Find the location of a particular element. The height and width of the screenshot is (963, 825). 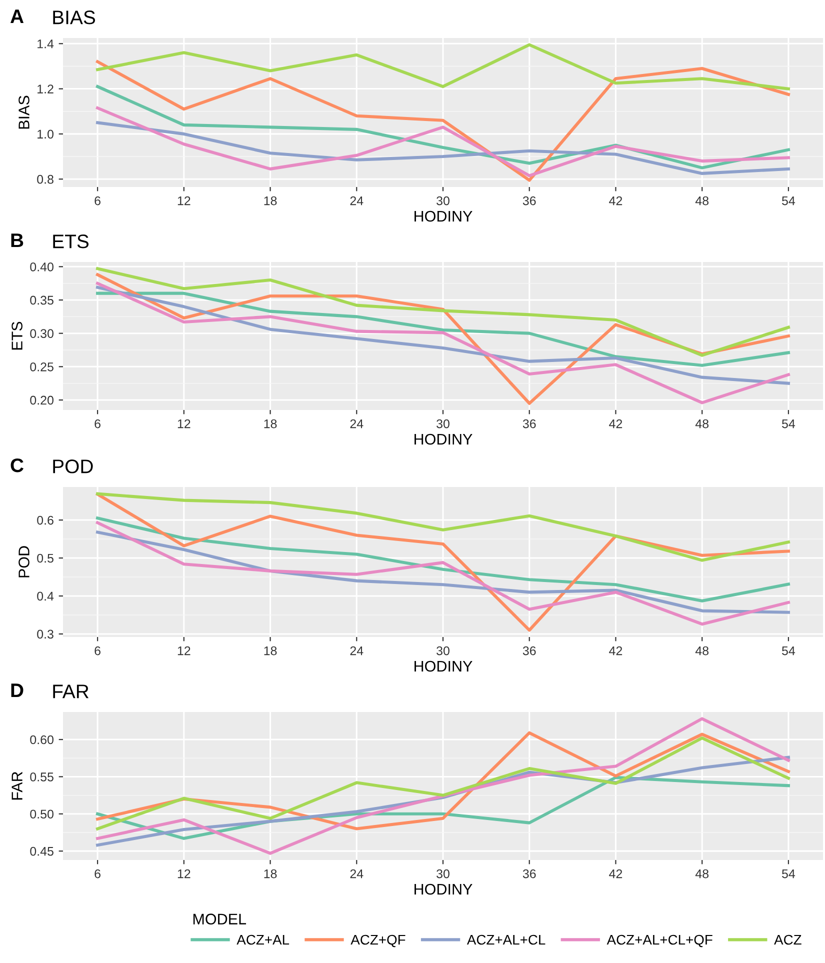

y-tick-label: 0.25 is located at coordinates (42, 367).